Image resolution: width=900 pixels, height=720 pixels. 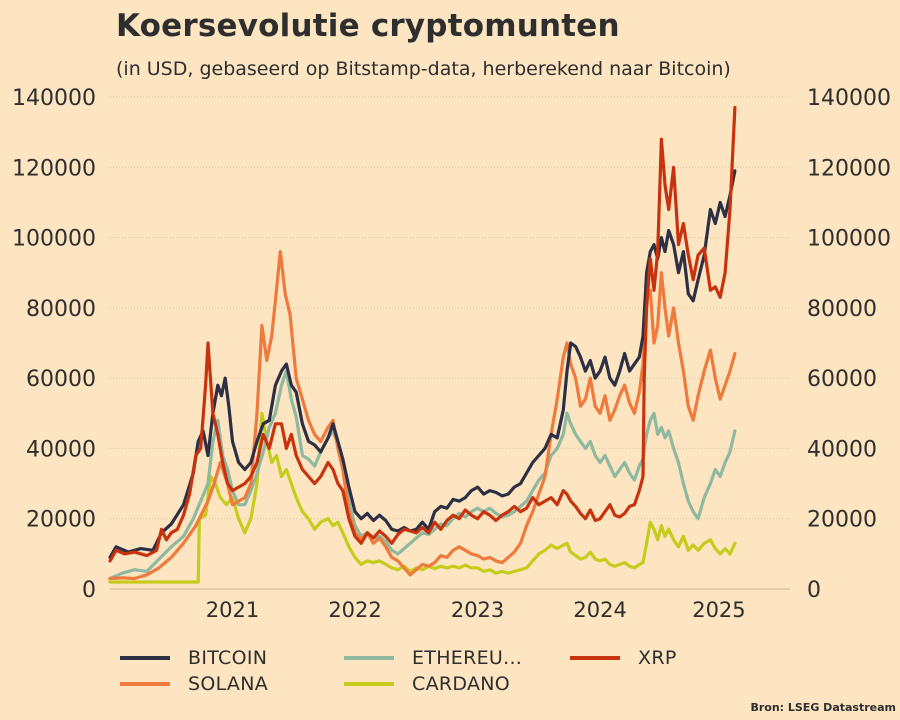 I want to click on x-axis: 2021 2022 2023 2024 2025, so click(x=476, y=610).